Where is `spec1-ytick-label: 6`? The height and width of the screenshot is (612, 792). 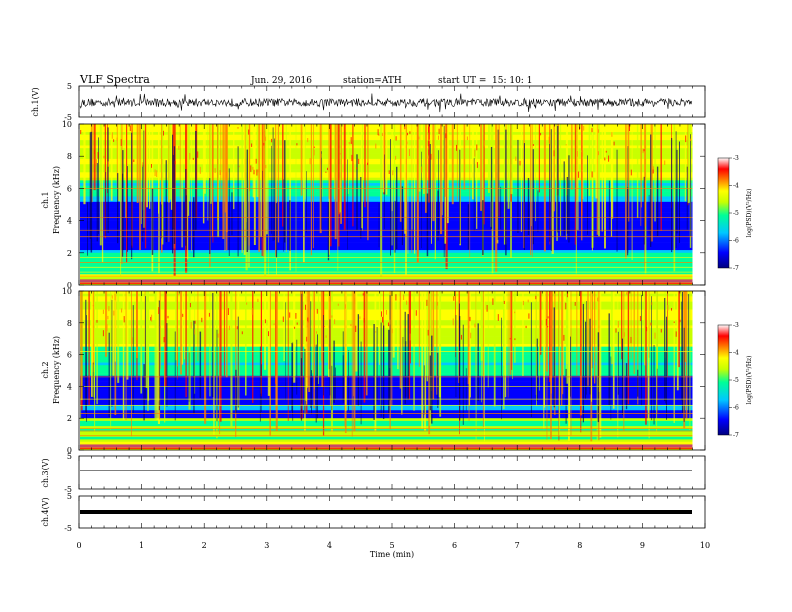 spec1-ytick-label: 6 is located at coordinates (69, 188).